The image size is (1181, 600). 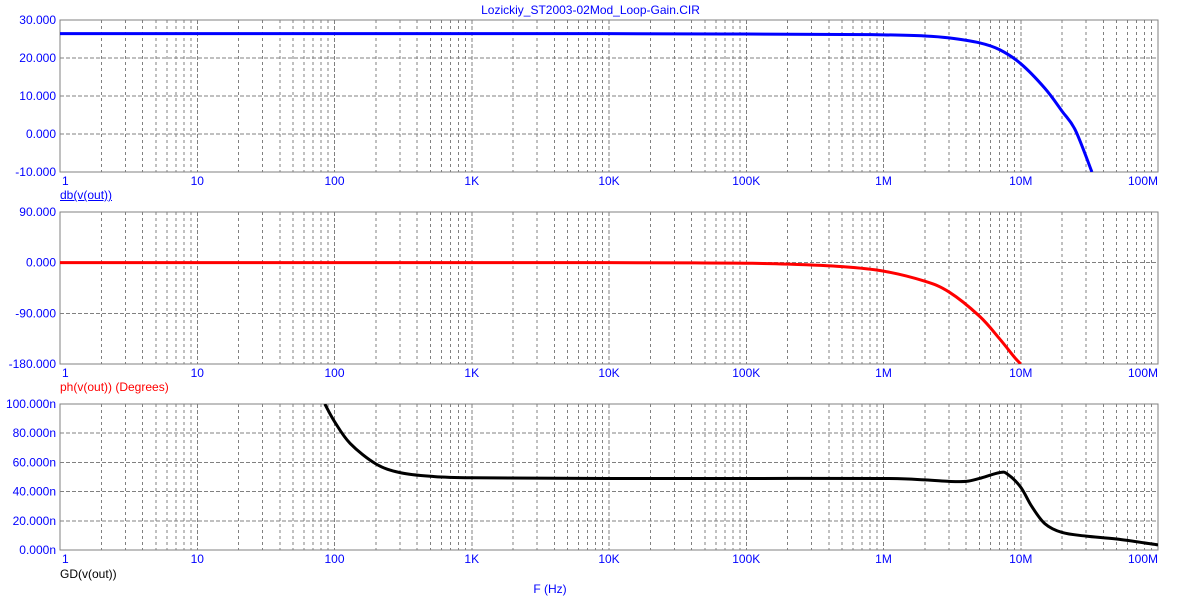 What do you see at coordinates (37, 96) in the screenshot?
I see `y-tick-label: 10.000` at bounding box center [37, 96].